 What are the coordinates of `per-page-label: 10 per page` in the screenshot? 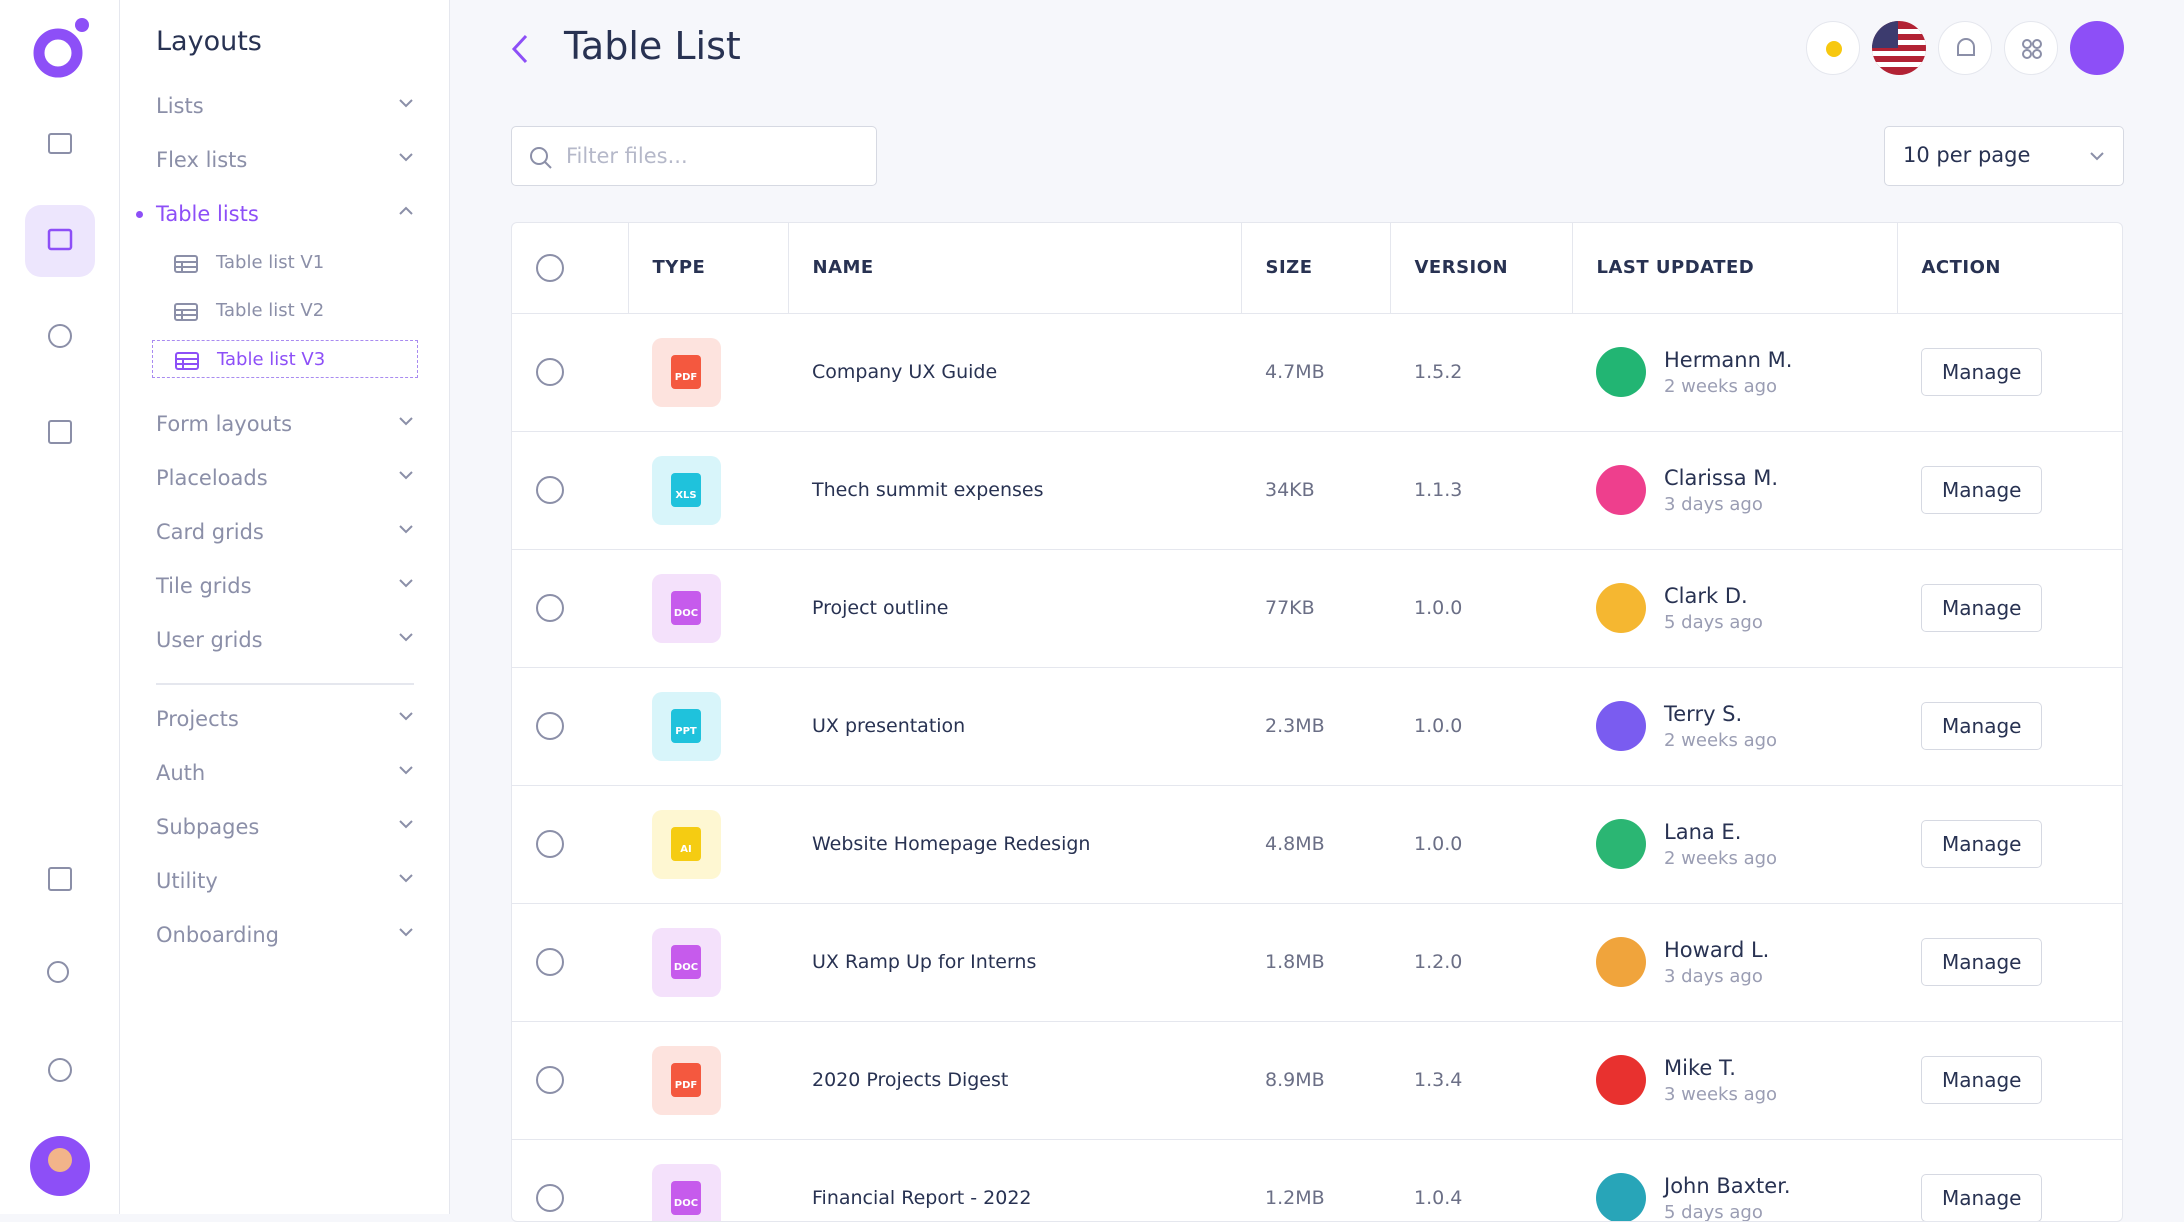 It's located at (1967, 155).